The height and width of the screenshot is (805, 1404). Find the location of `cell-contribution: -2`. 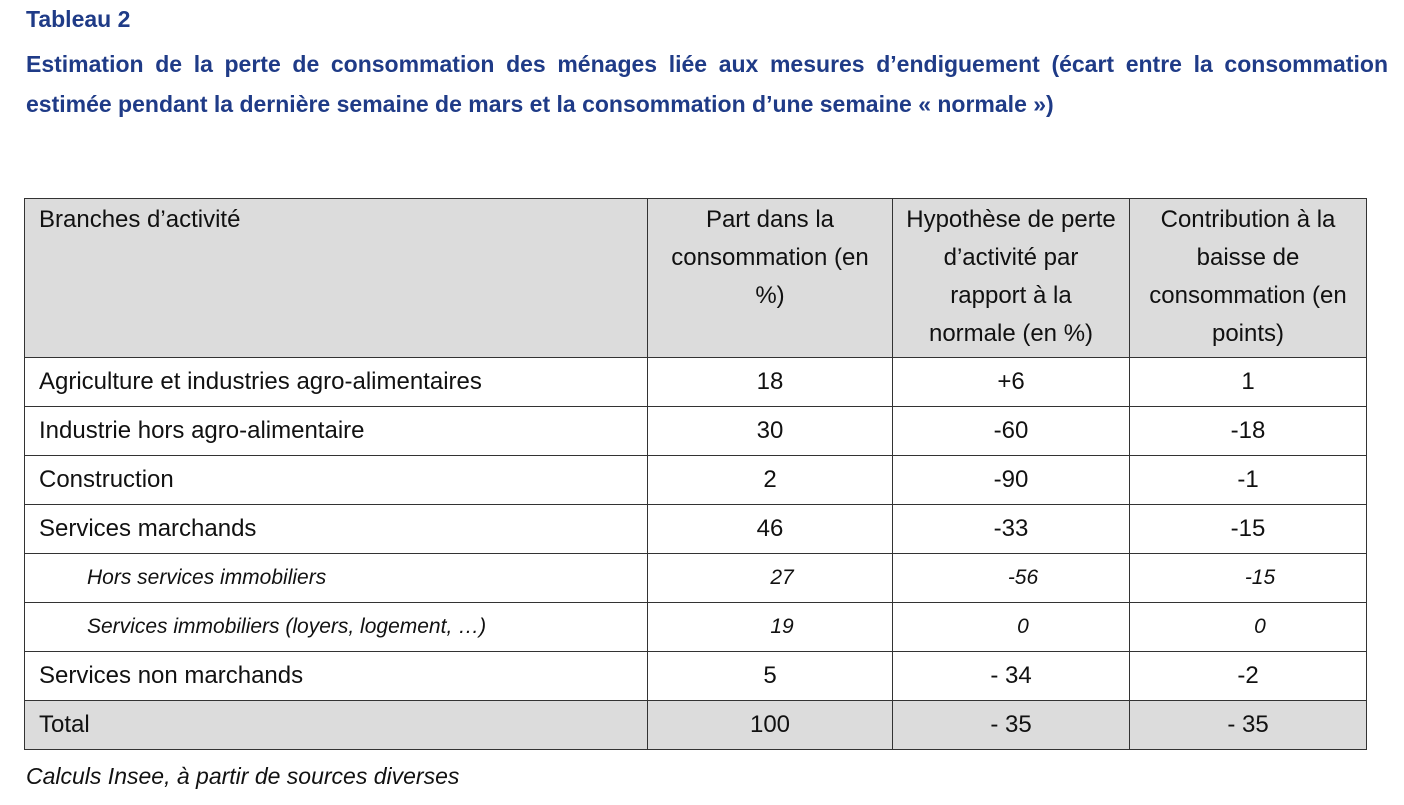

cell-contribution: -2 is located at coordinates (1248, 676).